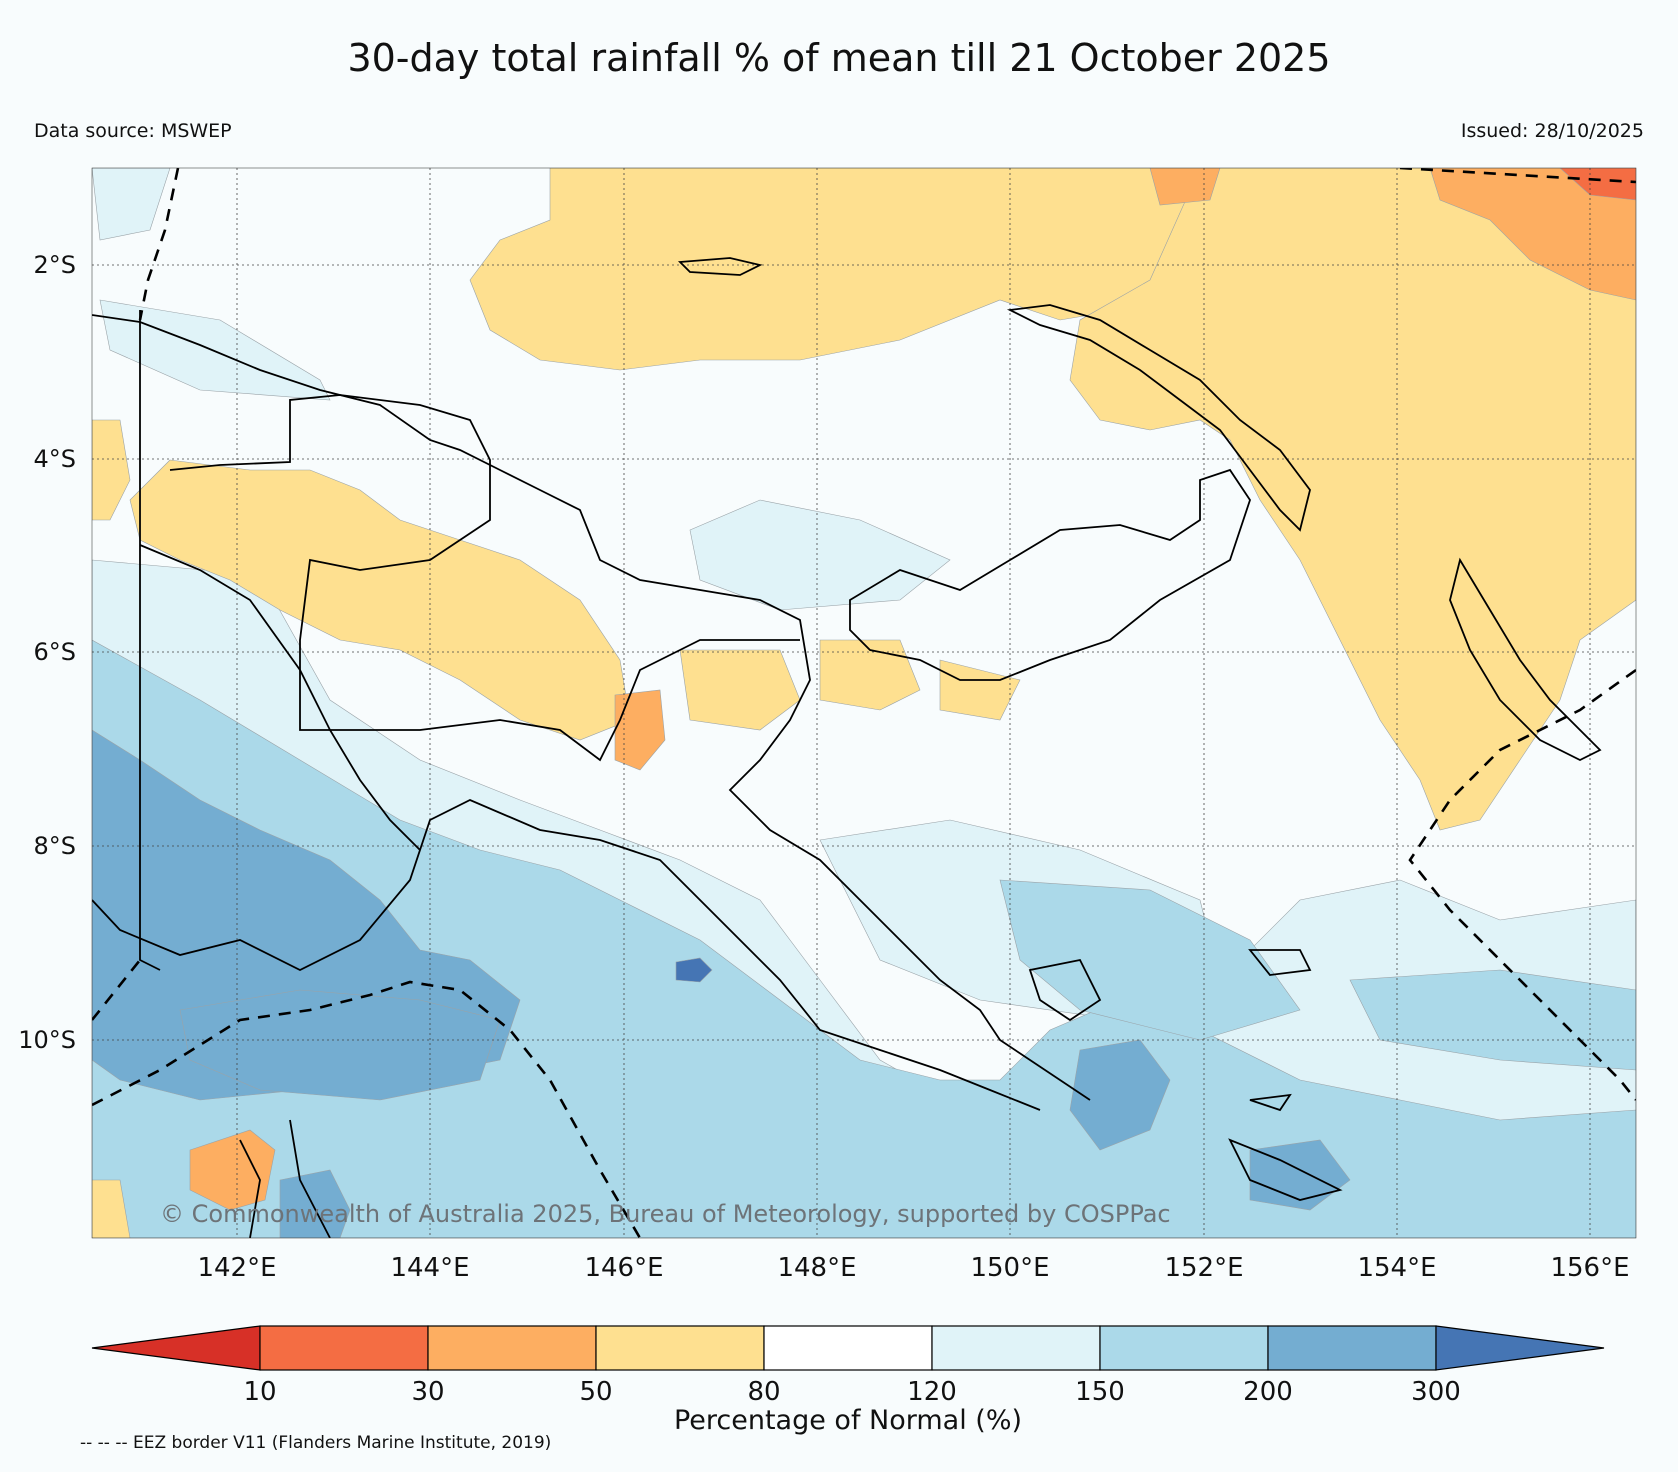 This screenshot has width=1678, height=1472. I want to click on new-guinea-south-coast, so click(566, 955).